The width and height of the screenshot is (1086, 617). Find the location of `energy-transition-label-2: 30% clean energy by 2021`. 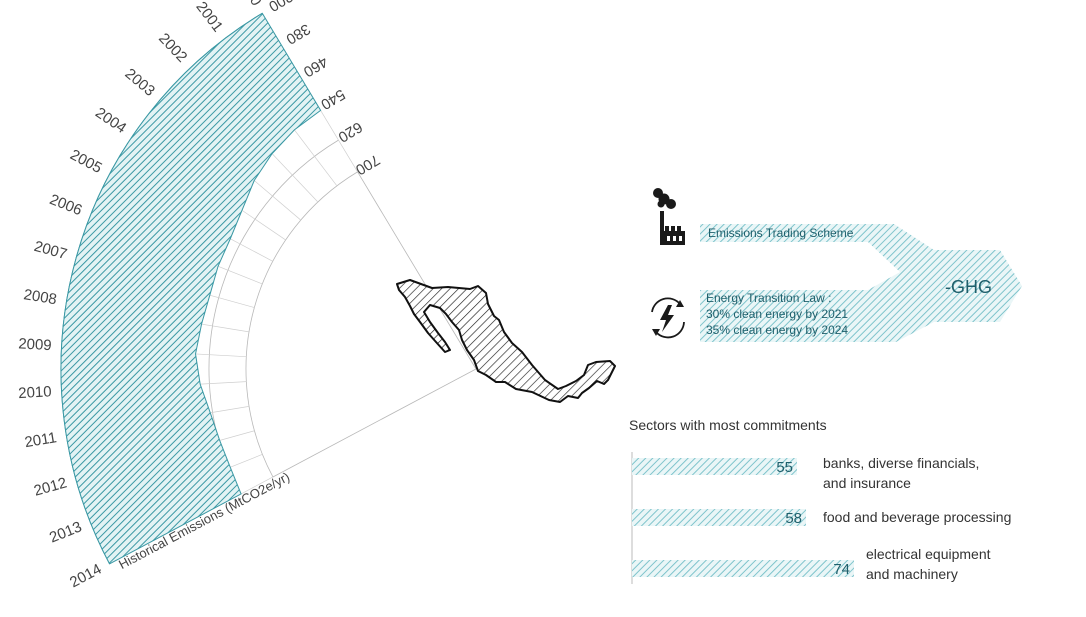

energy-transition-label-2: 30% clean energy by 2021 is located at coordinates (777, 314).